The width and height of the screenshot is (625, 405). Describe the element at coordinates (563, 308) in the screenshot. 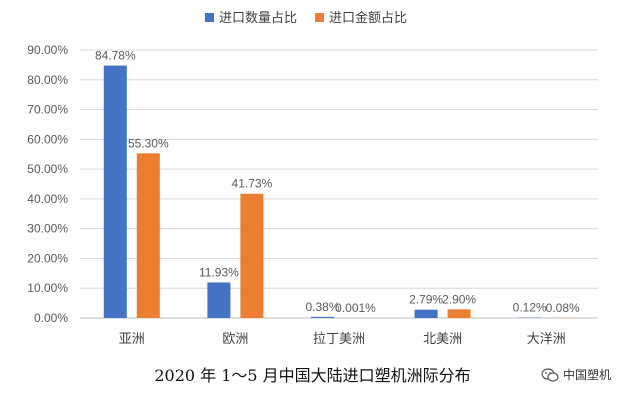

I see `data-label: 0.08%` at that location.